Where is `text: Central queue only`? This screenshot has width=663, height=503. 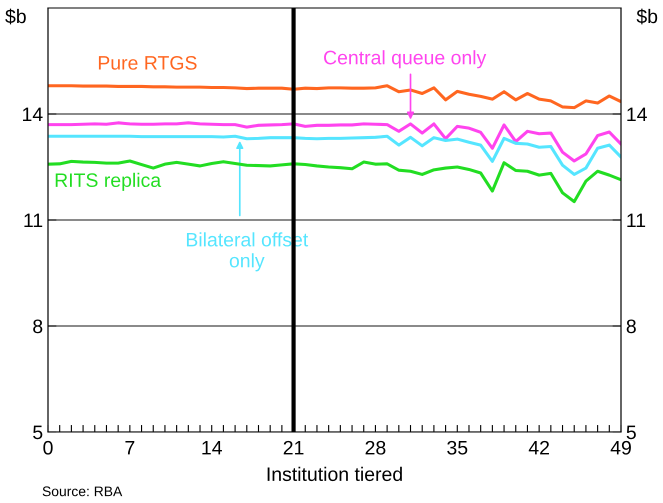 text: Central queue only is located at coordinates (405, 59).